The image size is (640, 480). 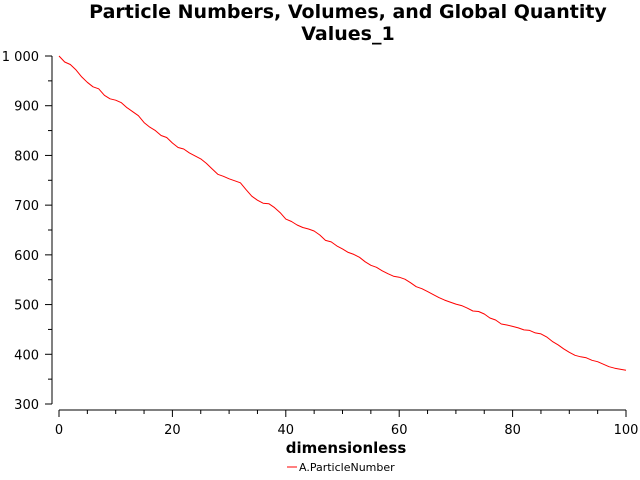 I want to click on x-axis: 0 20 40 60 80 100, so click(x=347, y=423).